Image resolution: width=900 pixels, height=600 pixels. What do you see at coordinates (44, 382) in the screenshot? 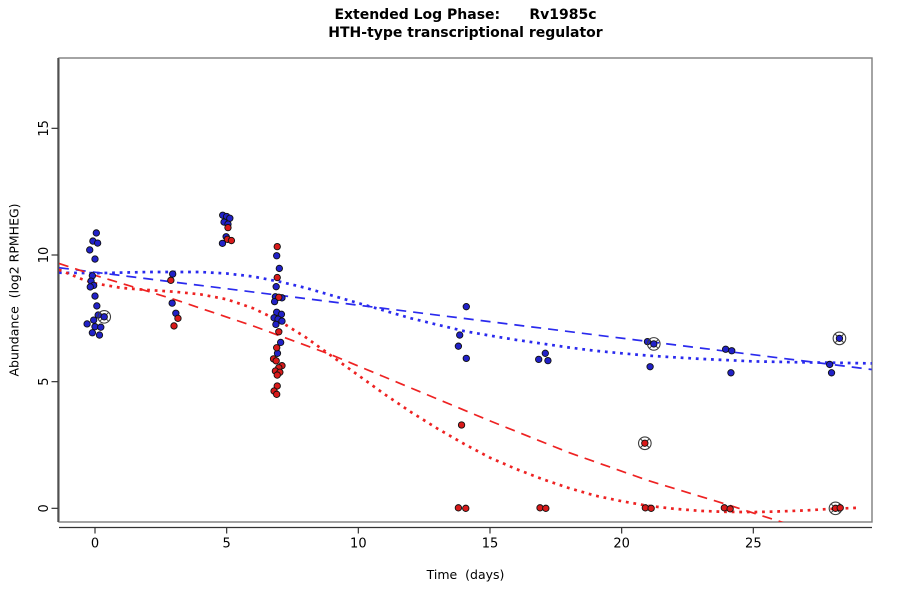
I see `y-tick-label: 5` at bounding box center [44, 382].